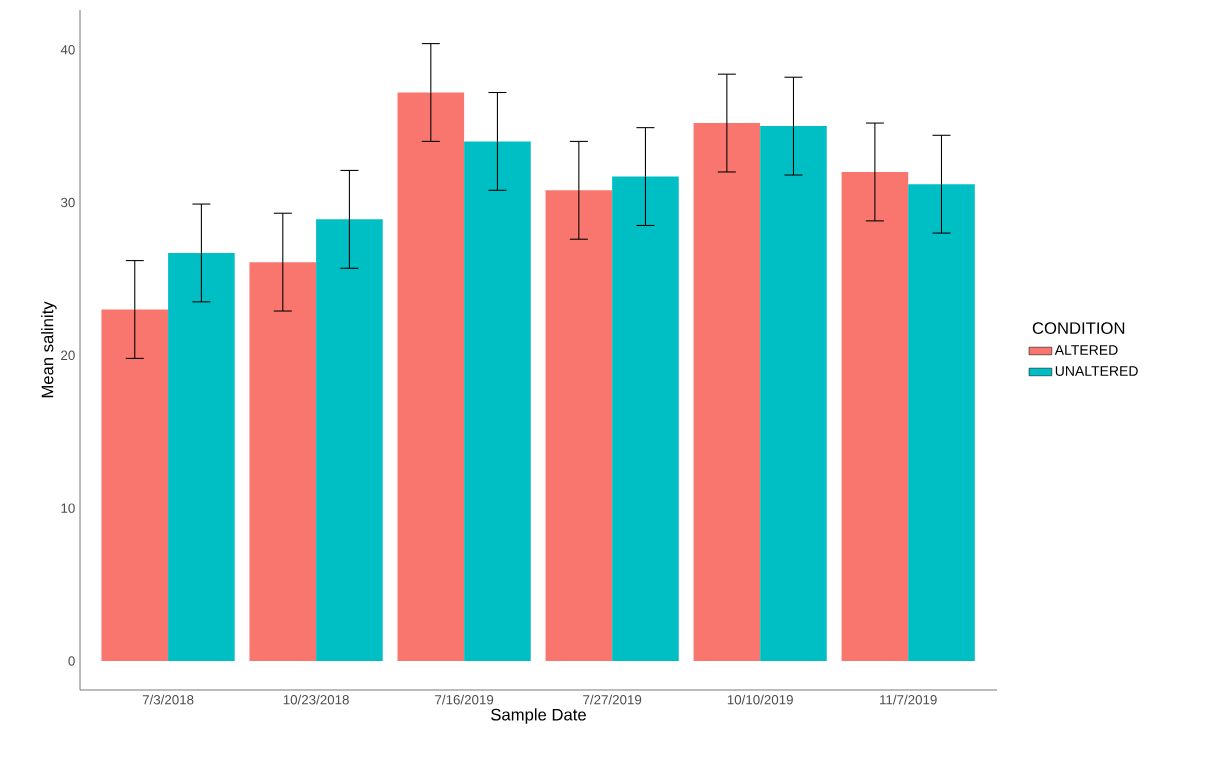  I want to click on legend-title: CONDITION, so click(1078, 328).